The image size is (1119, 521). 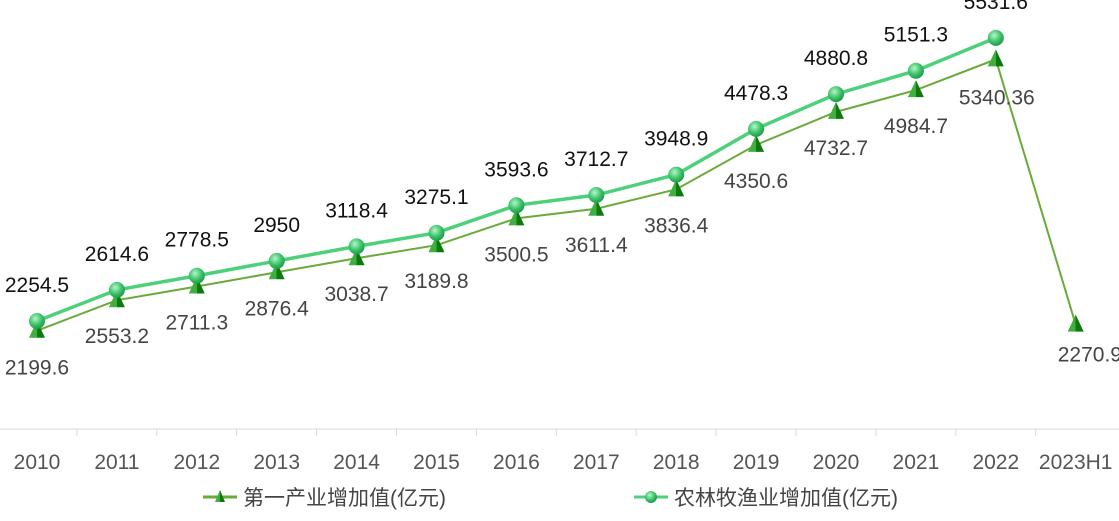 I want to click on data-label: 2199.6, so click(x=37, y=368).